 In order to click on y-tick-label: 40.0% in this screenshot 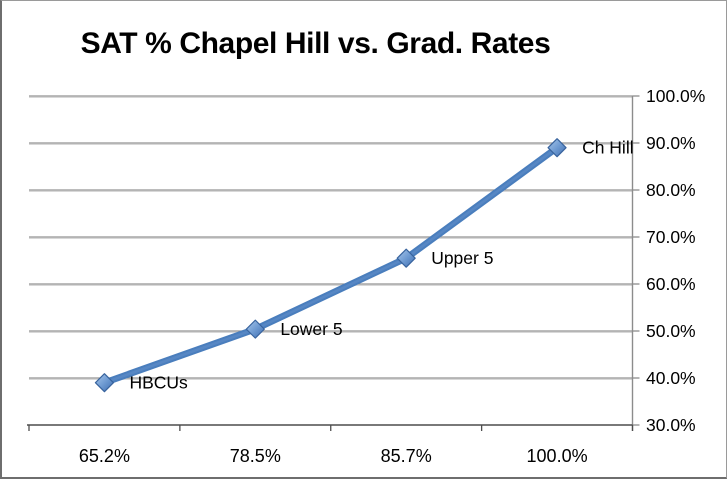, I will do `click(671, 378)`.